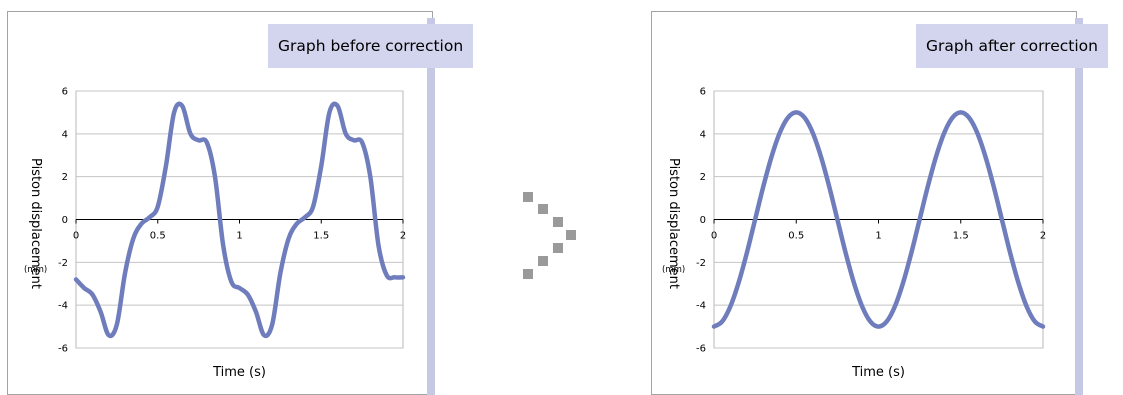 The width and height of the screenshot is (1123, 395). Describe the element at coordinates (548, 238) in the screenshot. I see `chevron-right-dotted-icon` at that location.